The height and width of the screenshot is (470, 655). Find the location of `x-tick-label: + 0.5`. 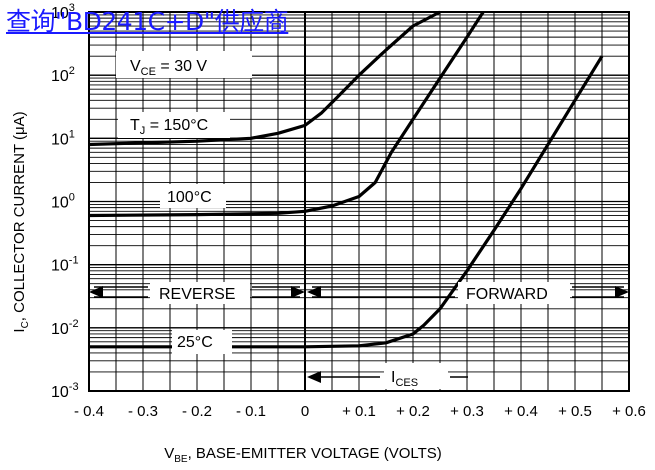

x-tick-label: + 0.5 is located at coordinates (575, 411).